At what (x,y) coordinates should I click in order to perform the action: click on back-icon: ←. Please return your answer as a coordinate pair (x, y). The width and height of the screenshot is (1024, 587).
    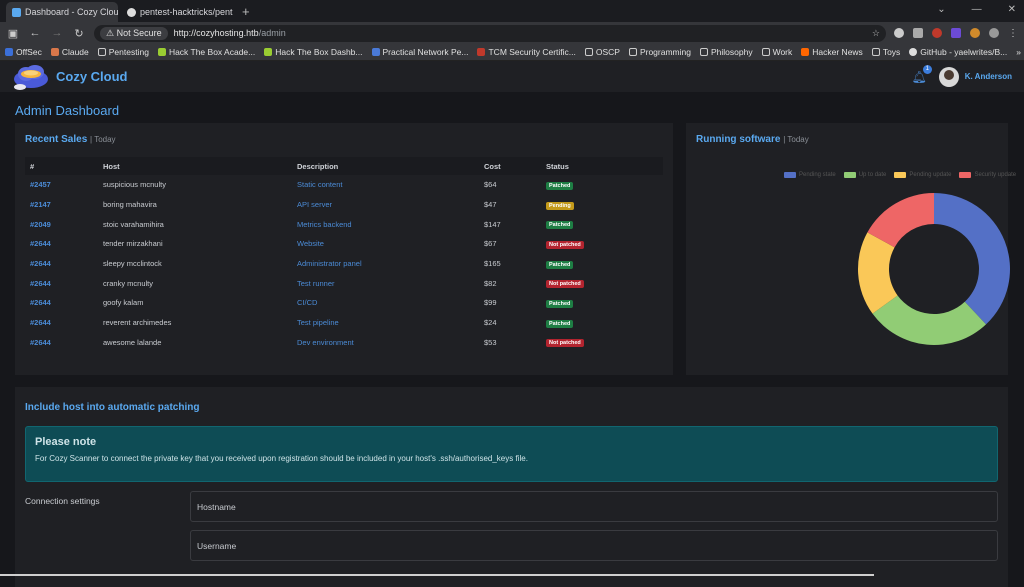
    Looking at the image, I should click on (35, 33).